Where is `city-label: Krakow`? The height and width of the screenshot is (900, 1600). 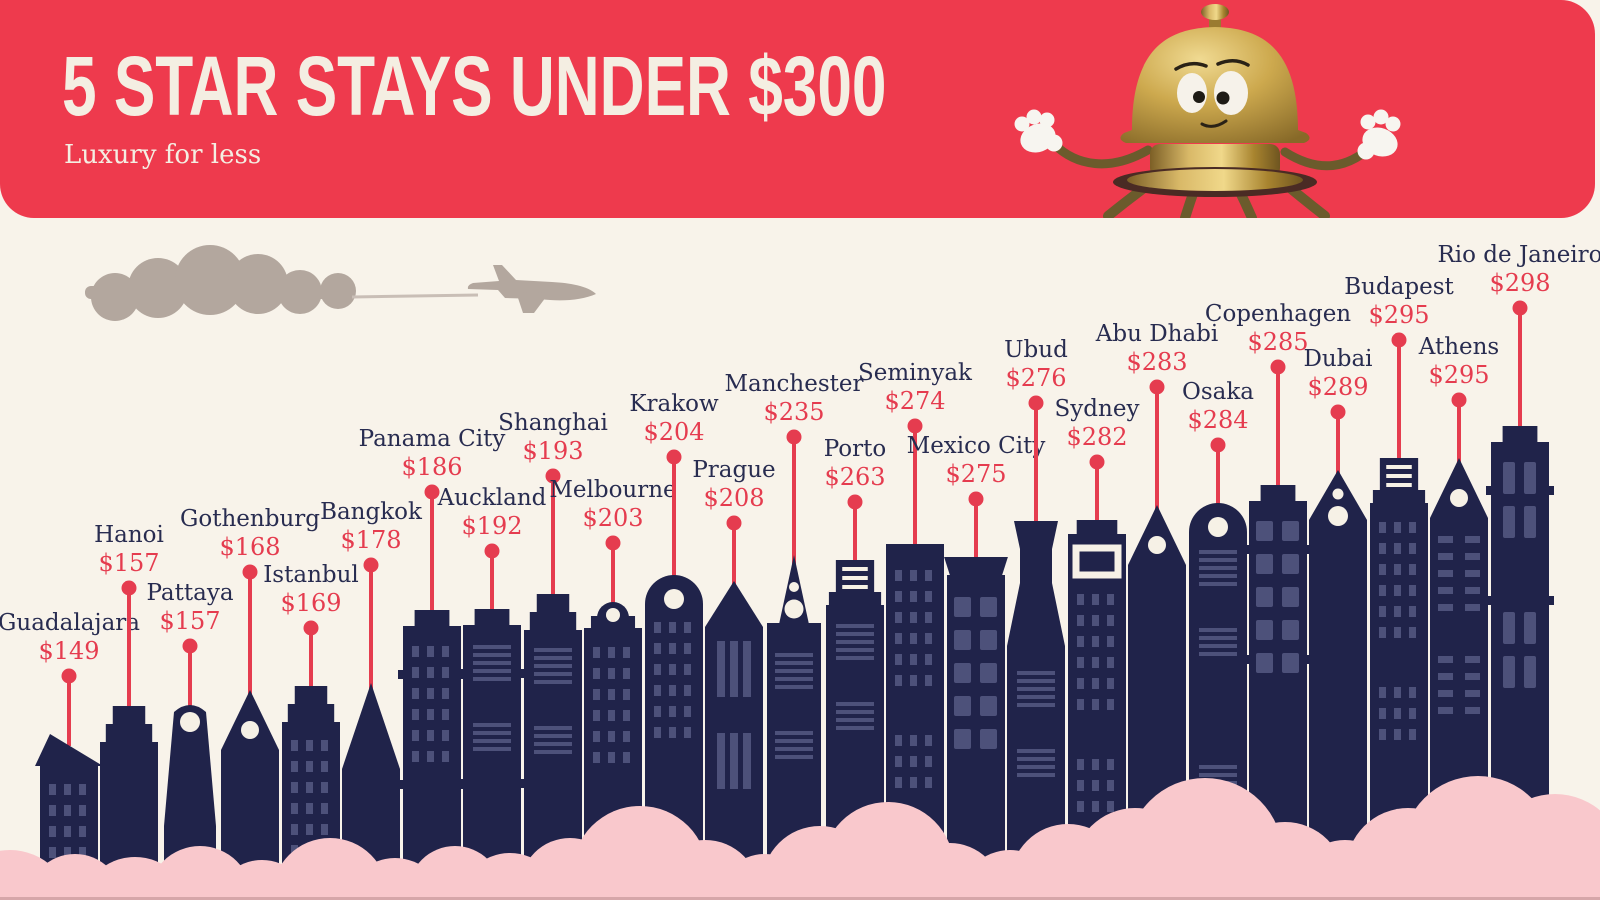
city-label: Krakow is located at coordinates (674, 404).